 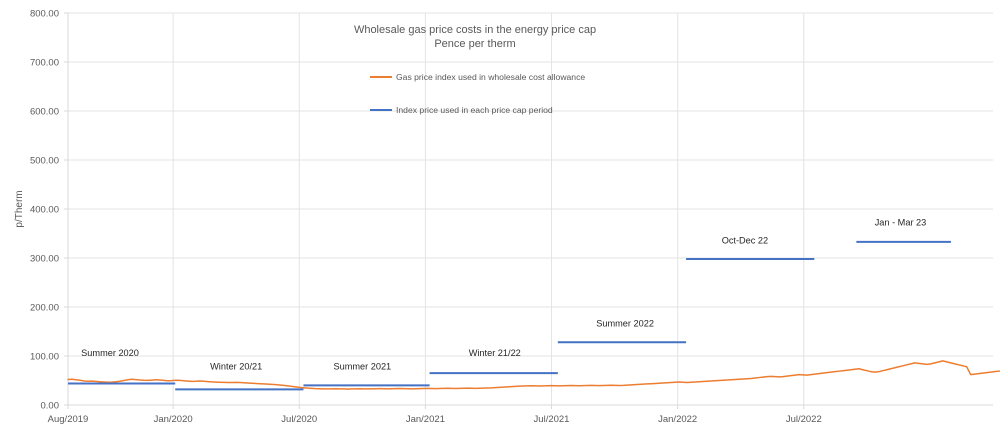 I want to click on y-axis-tick-label: 600.00, so click(x=44, y=112).